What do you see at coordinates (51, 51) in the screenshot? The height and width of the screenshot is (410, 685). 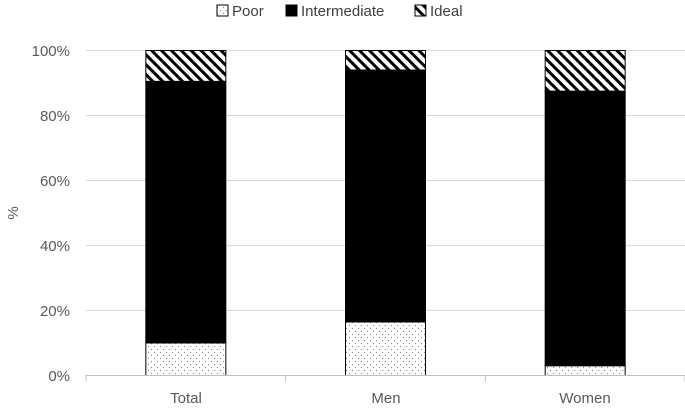 I see `y-tick-label: 100%` at bounding box center [51, 51].